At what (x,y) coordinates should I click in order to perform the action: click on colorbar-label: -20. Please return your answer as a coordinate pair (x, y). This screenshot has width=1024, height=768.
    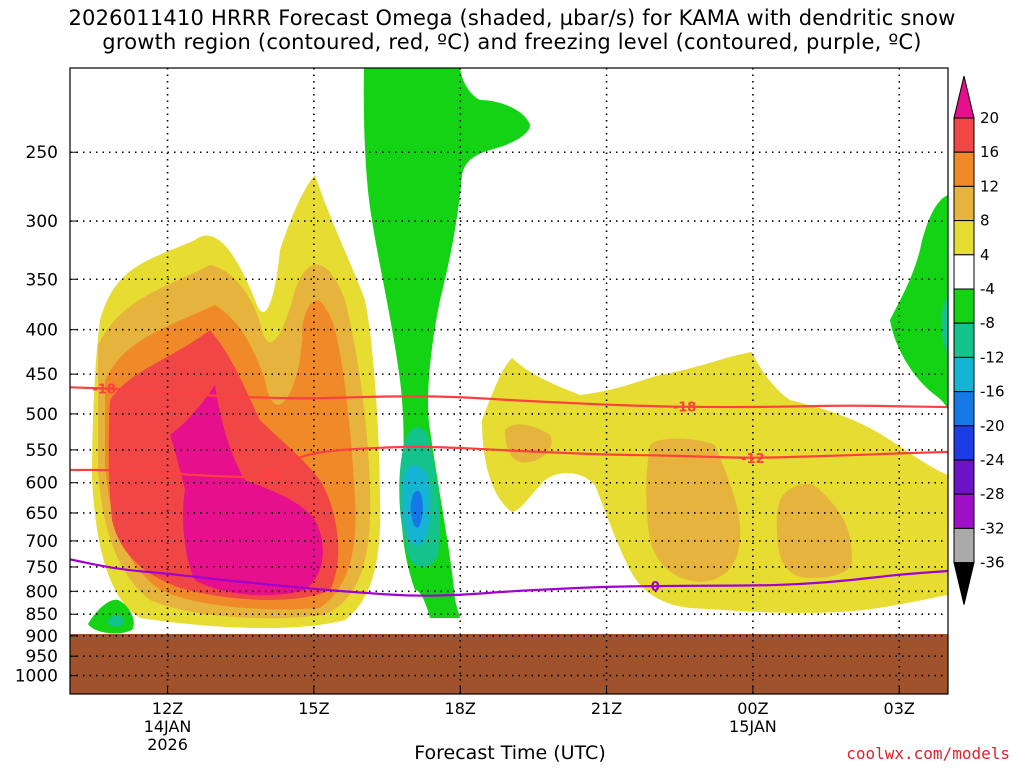
    Looking at the image, I should click on (992, 426).